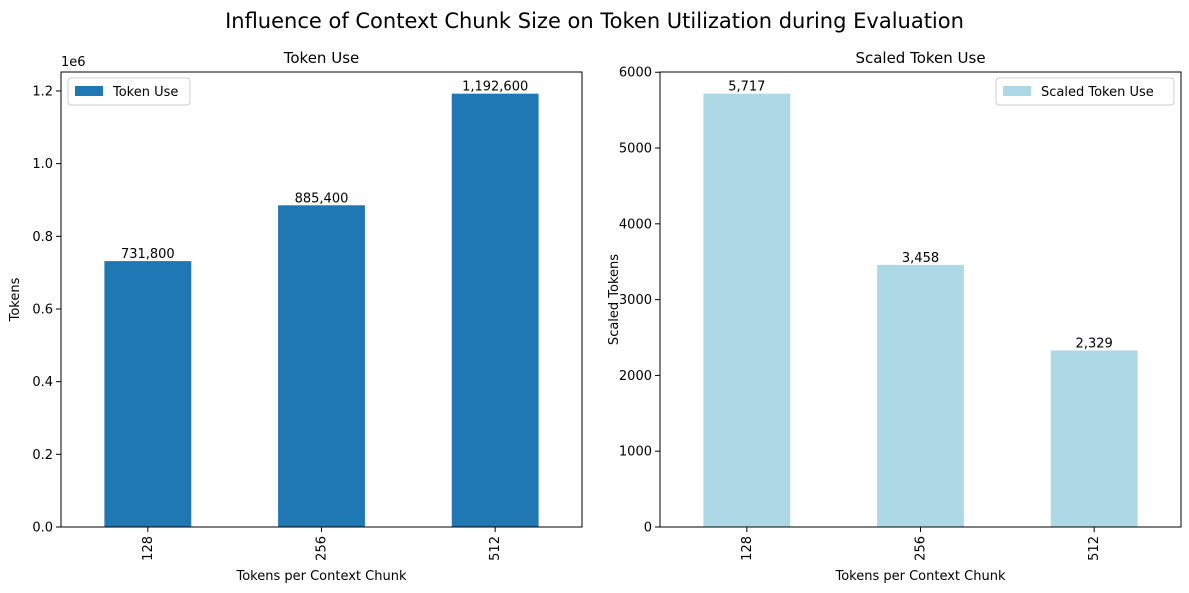  I want to click on scaled-token-use-x-tick-label: 512, so click(1094, 548).